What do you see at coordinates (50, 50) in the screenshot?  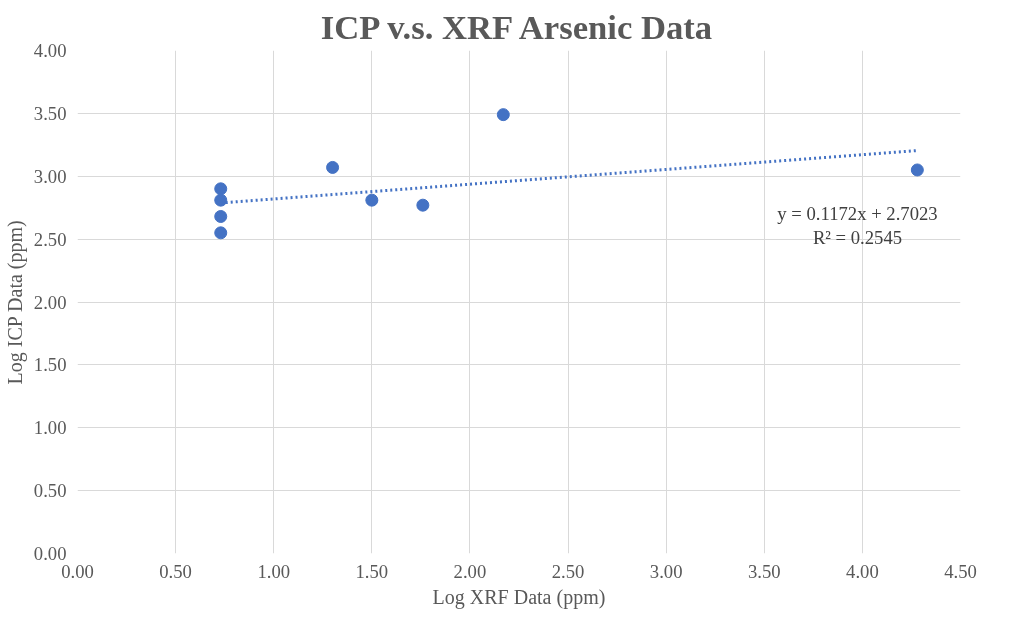 I see `y-tick-label: 4.00` at bounding box center [50, 50].